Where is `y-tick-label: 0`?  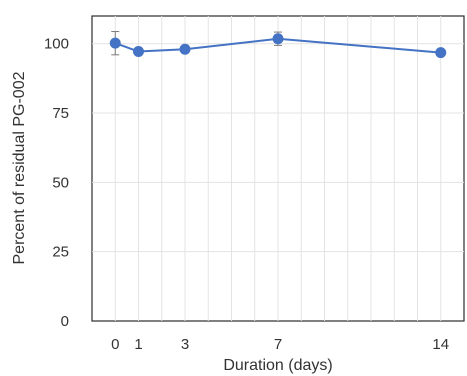
y-tick-label: 0 is located at coordinates (65, 321).